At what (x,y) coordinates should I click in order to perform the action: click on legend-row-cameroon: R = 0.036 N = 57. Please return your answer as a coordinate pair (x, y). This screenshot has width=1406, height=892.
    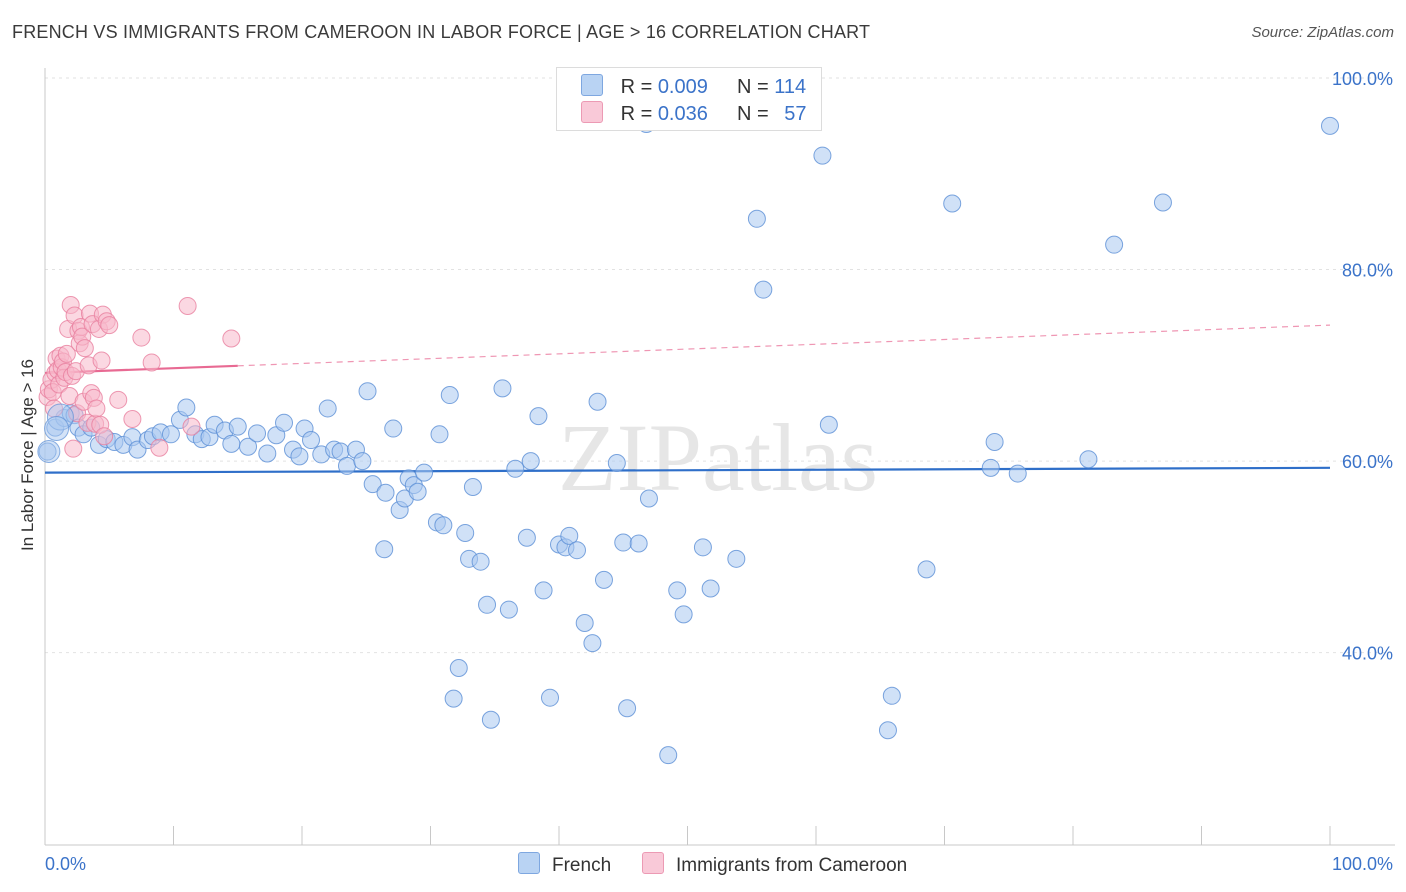
    Looking at the image, I should click on (694, 114).